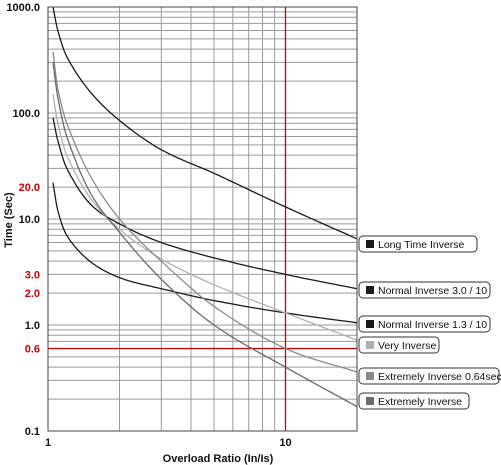 This screenshot has width=501, height=465. Describe the element at coordinates (29, 188) in the screenshot. I see `y-tick-label: 20.0` at that location.